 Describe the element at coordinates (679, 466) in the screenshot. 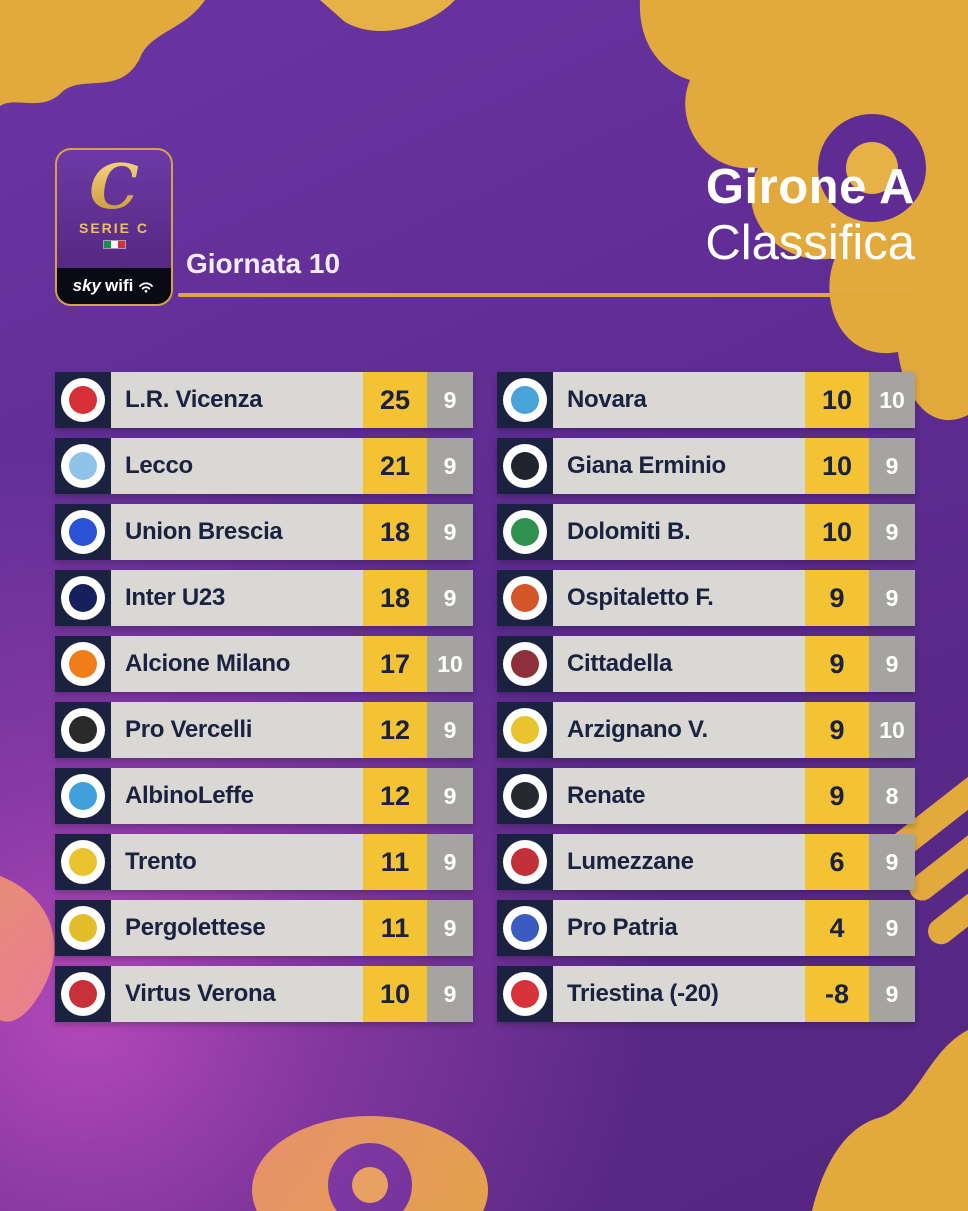

I see `team-name: Giana Erminio` at that location.